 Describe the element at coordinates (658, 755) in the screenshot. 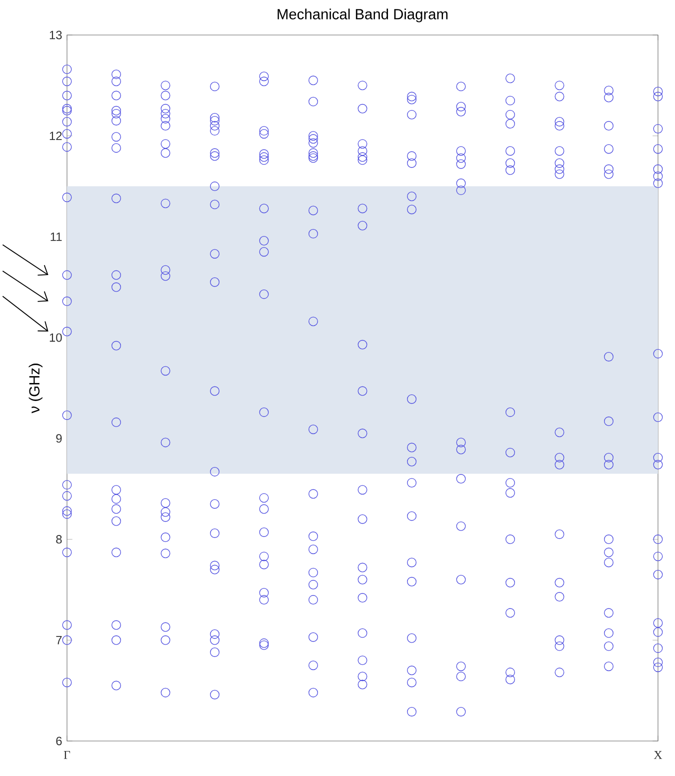

I see `x-tick-label: X` at that location.